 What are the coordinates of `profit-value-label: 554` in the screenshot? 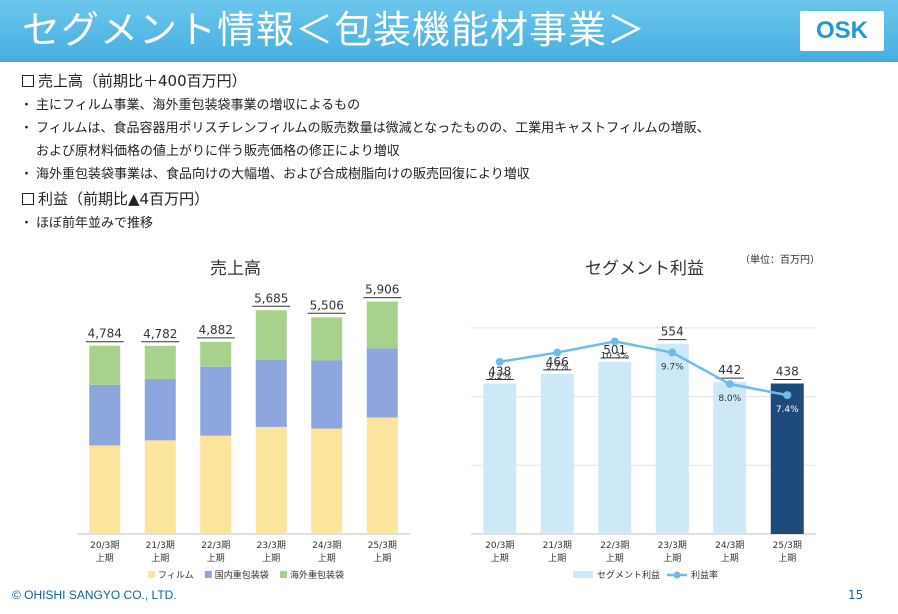 It's located at (672, 332).